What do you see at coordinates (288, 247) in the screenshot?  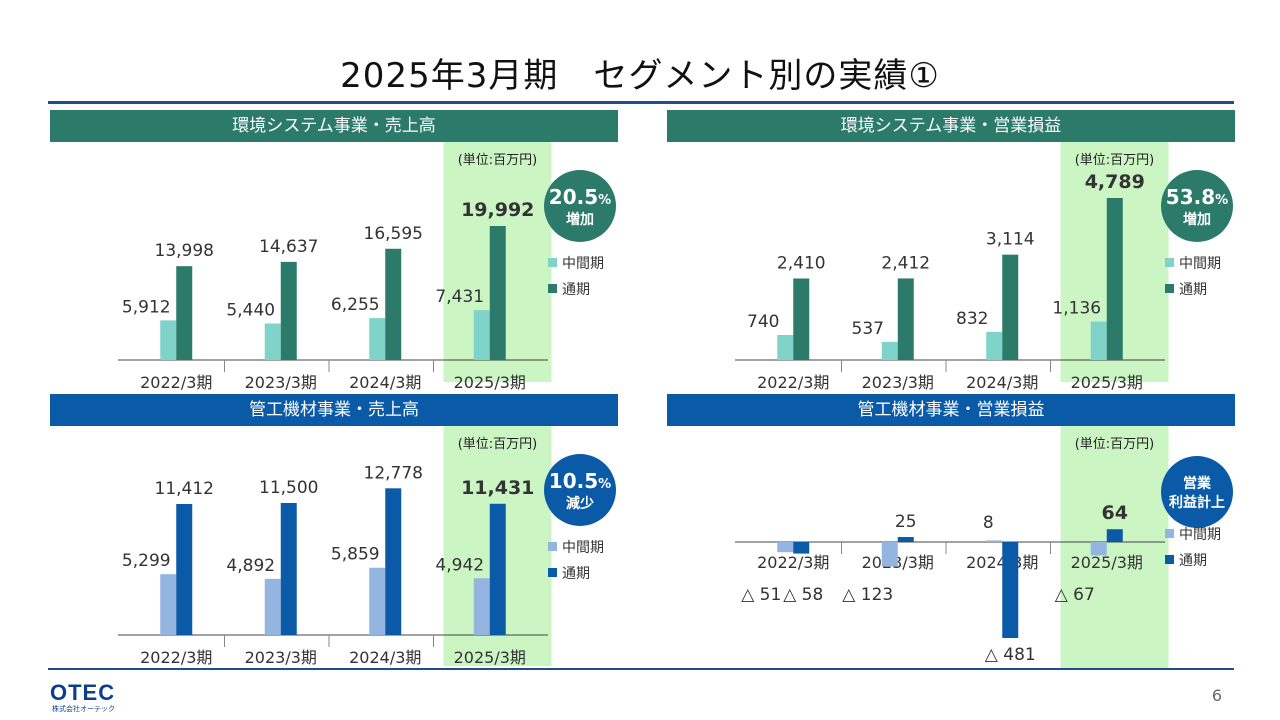 I see `data-label-full: 14,637` at bounding box center [288, 247].